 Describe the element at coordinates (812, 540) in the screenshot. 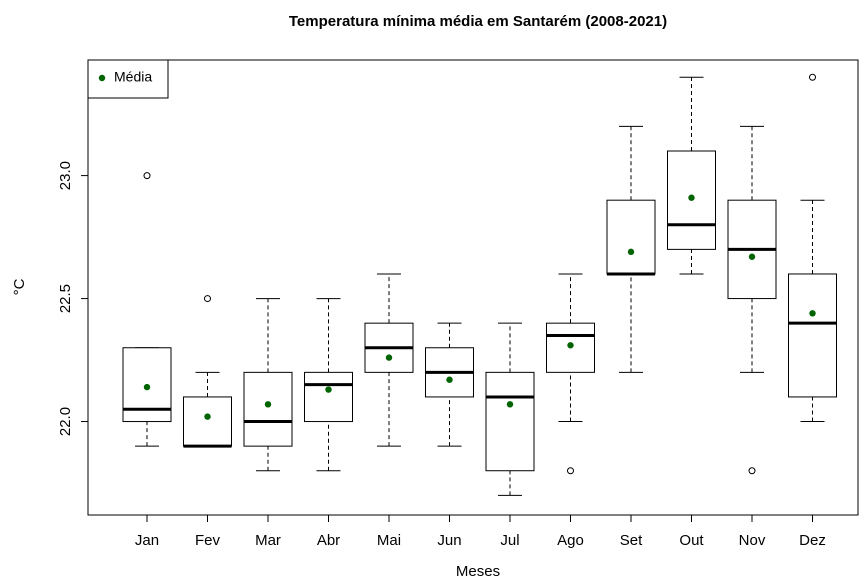

I see `x-tick-label: Dez` at that location.